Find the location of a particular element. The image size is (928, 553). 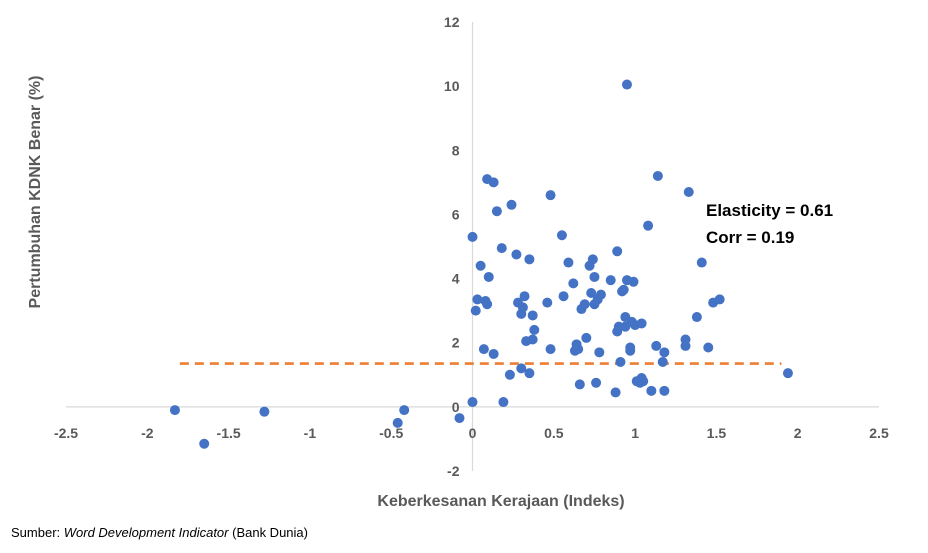

x-tick-label: 1 is located at coordinates (635, 433).